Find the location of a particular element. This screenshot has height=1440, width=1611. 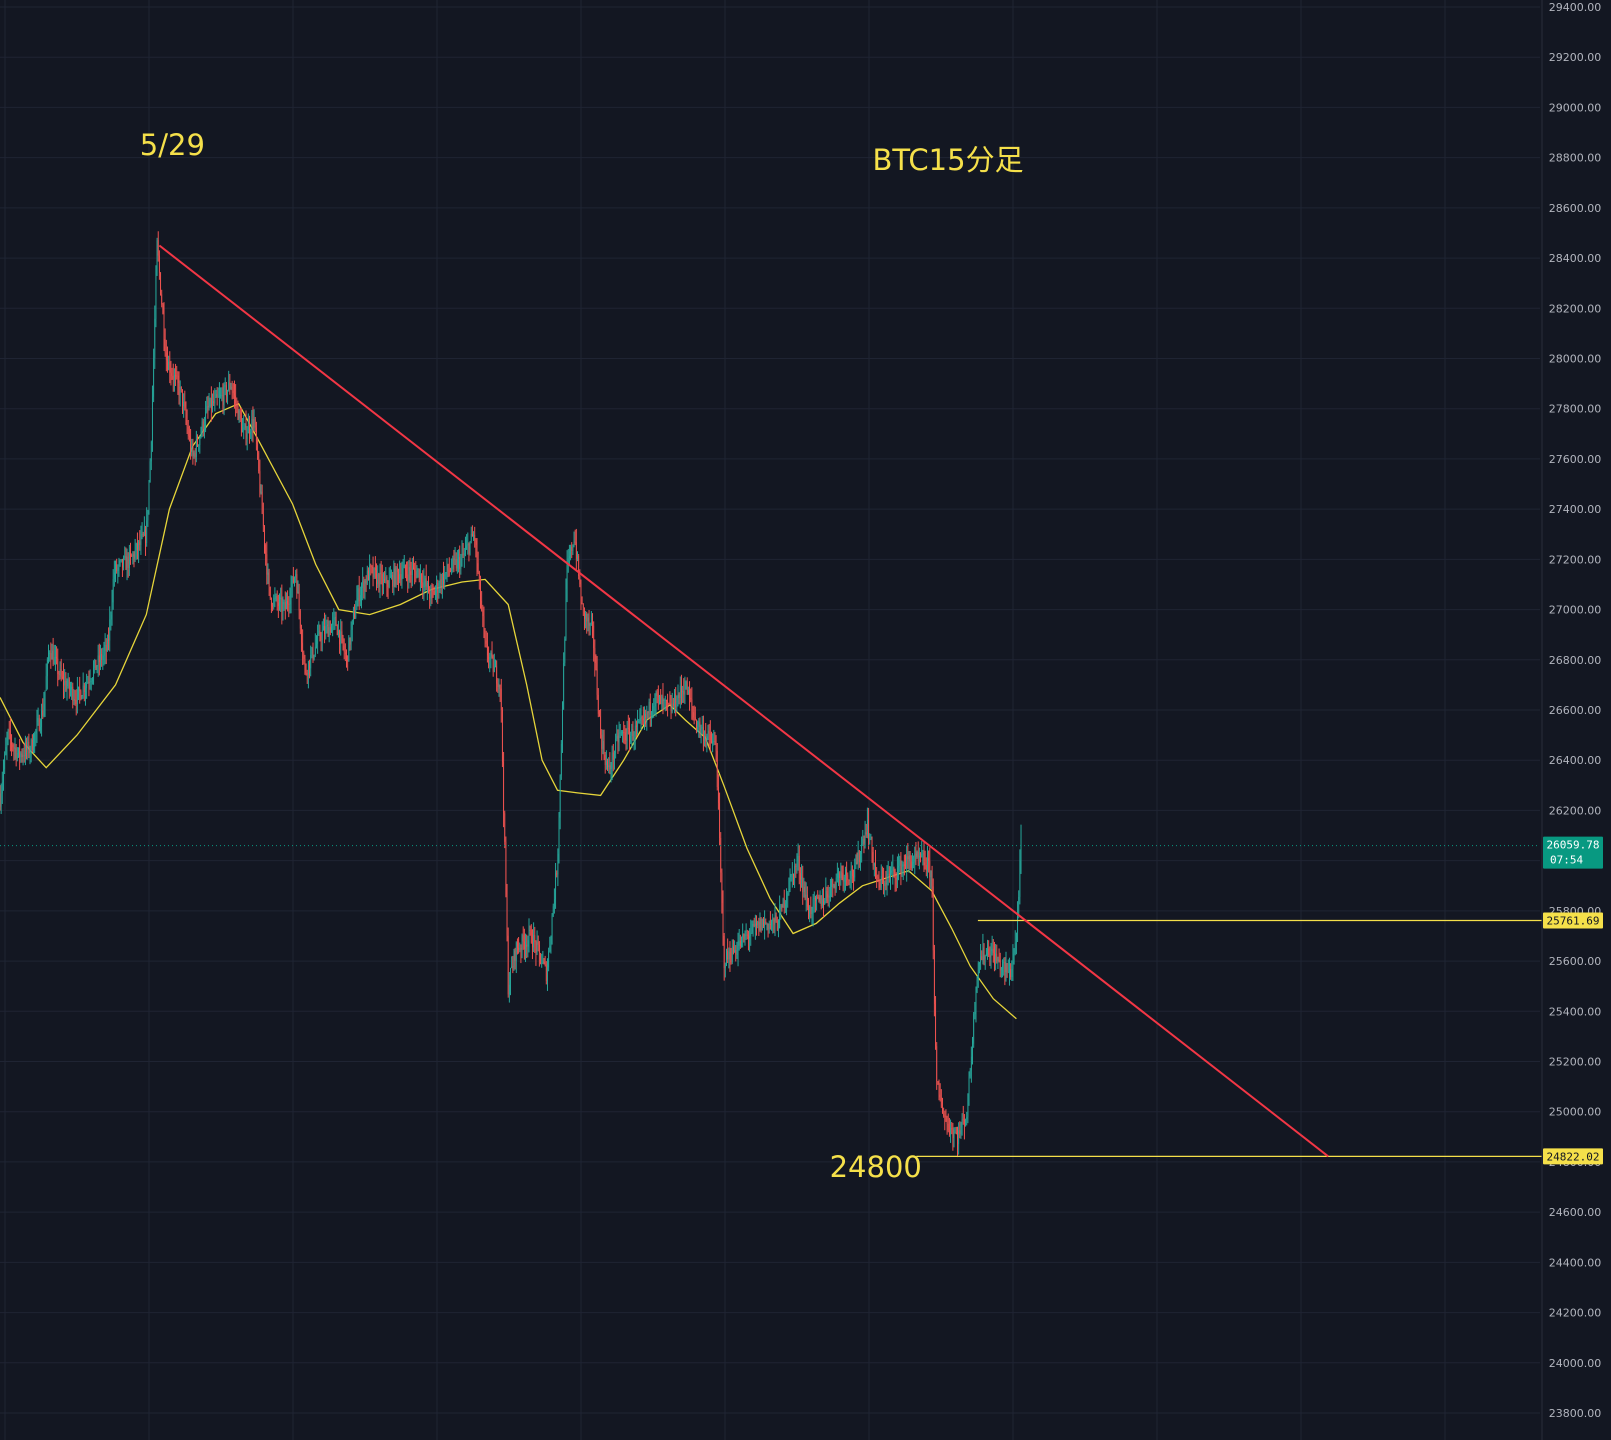

price-tick-label: 23800.00 is located at coordinates (1575, 1413).